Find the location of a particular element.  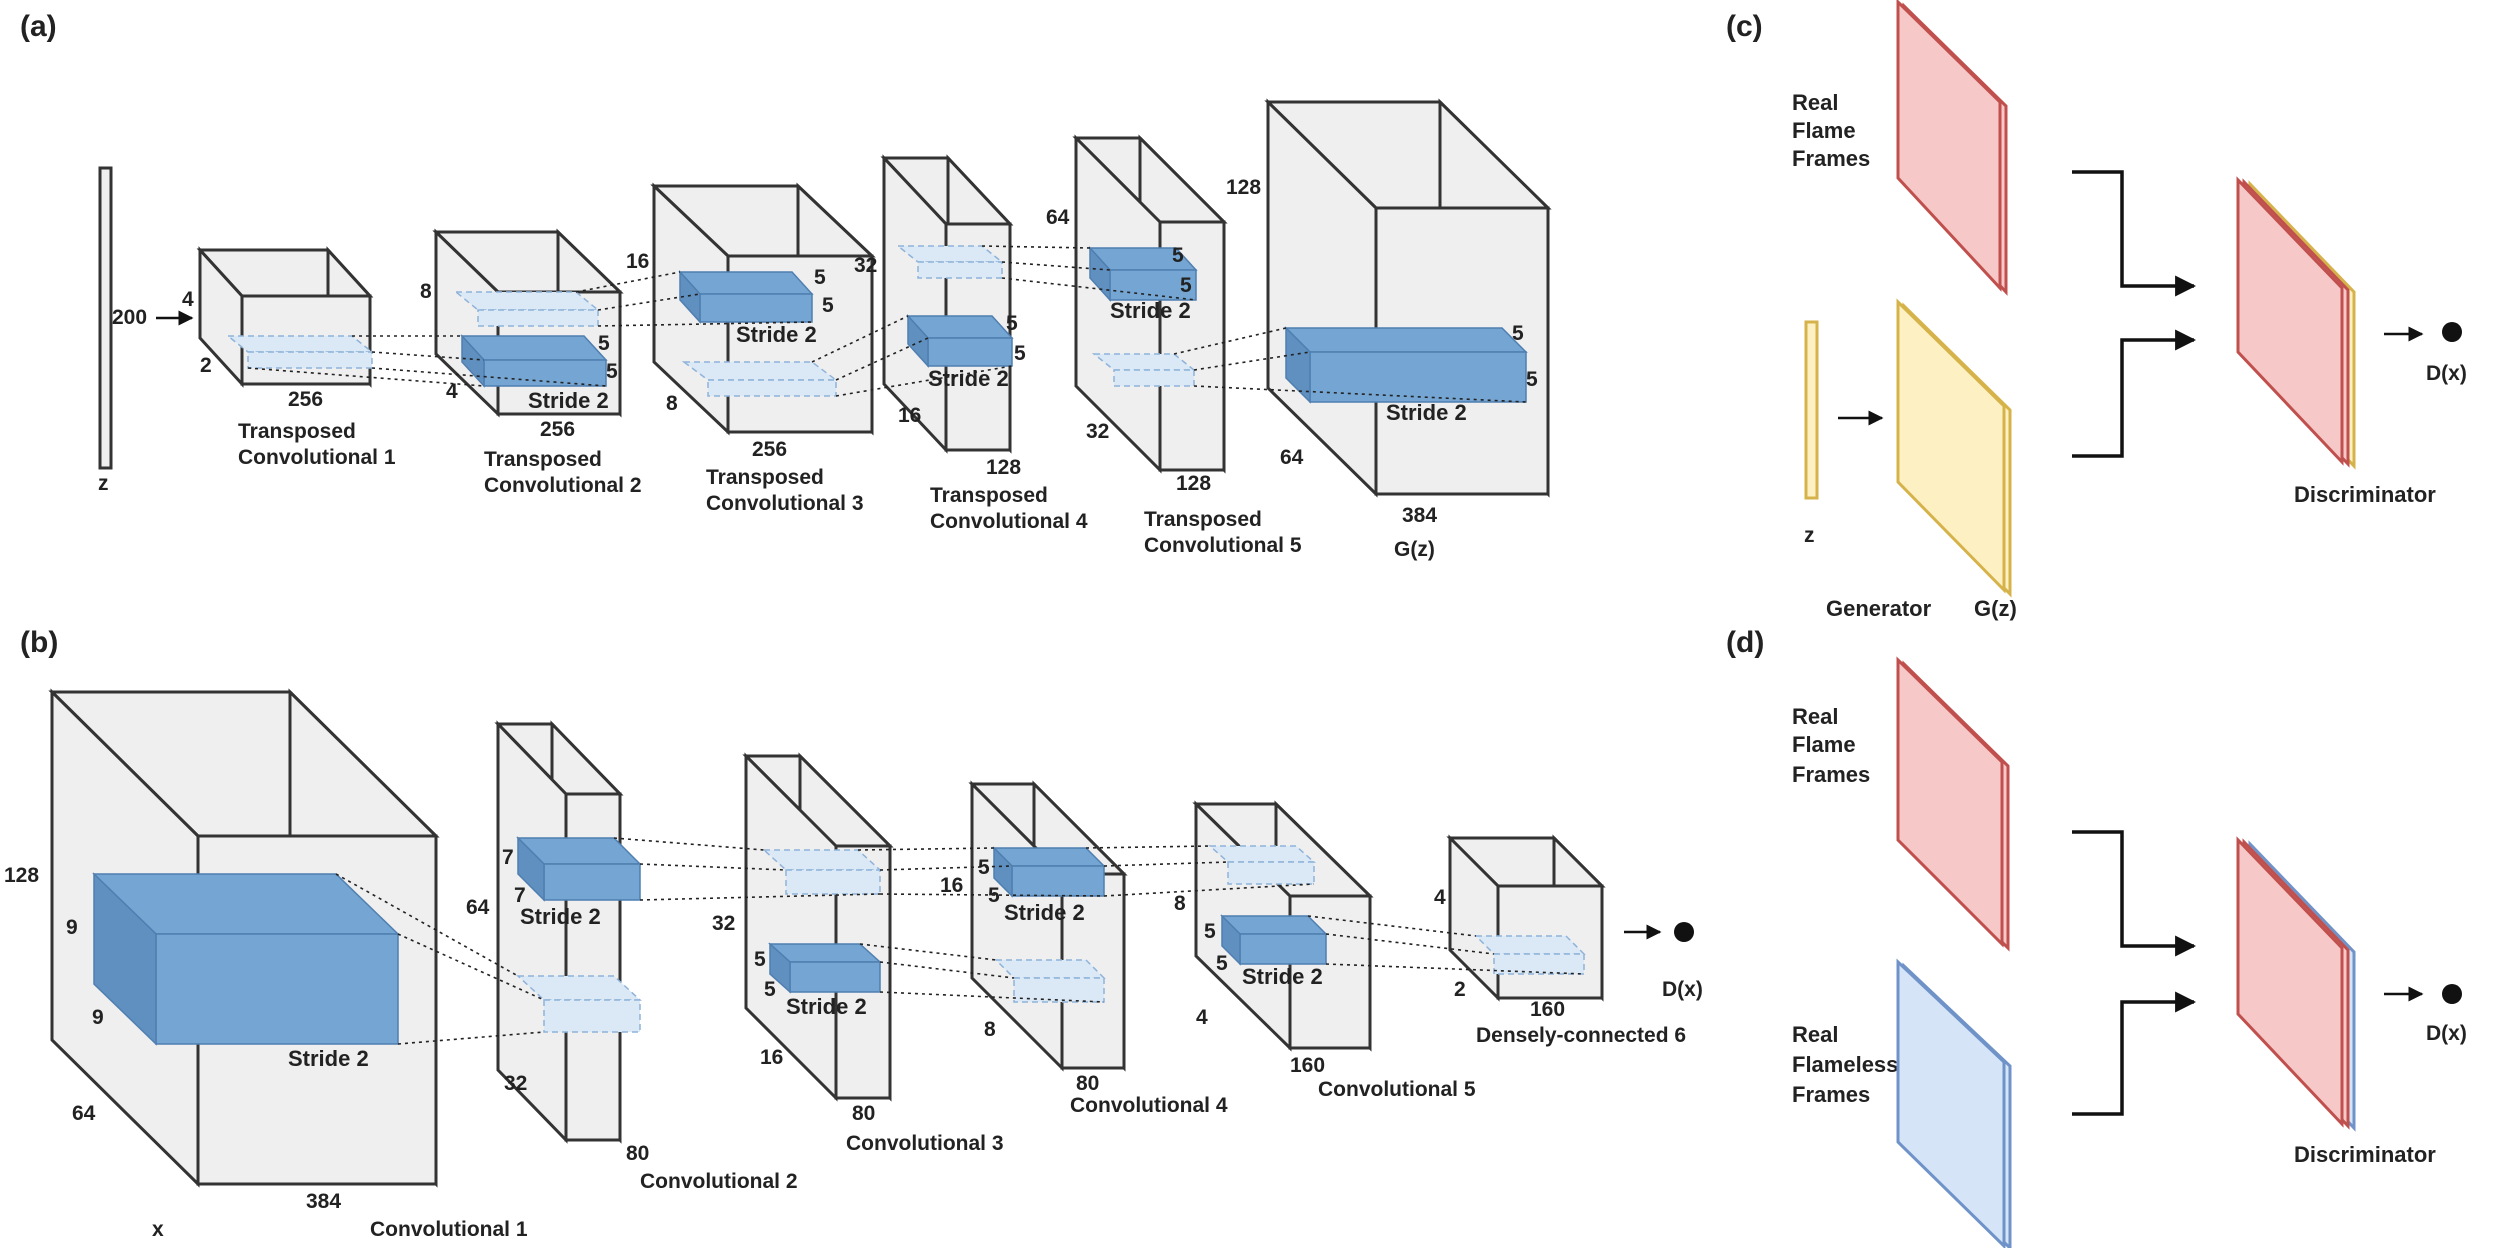

generator-label: Generator is located at coordinates (1879, 608).